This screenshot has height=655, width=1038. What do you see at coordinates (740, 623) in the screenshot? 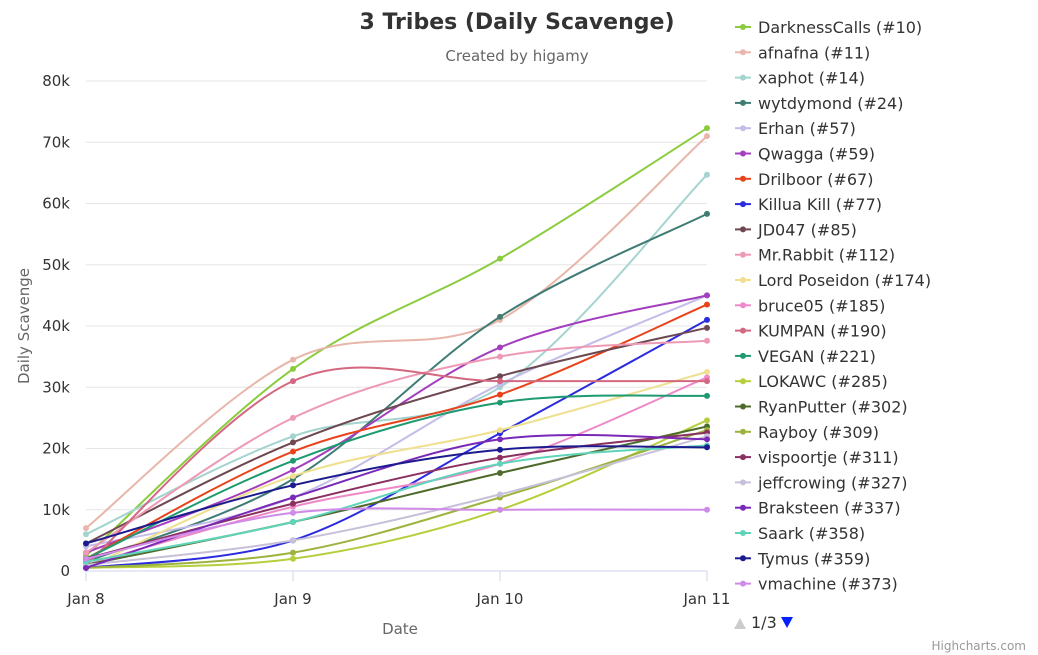
I see `legend-page-up-arrow-icon` at bounding box center [740, 623].